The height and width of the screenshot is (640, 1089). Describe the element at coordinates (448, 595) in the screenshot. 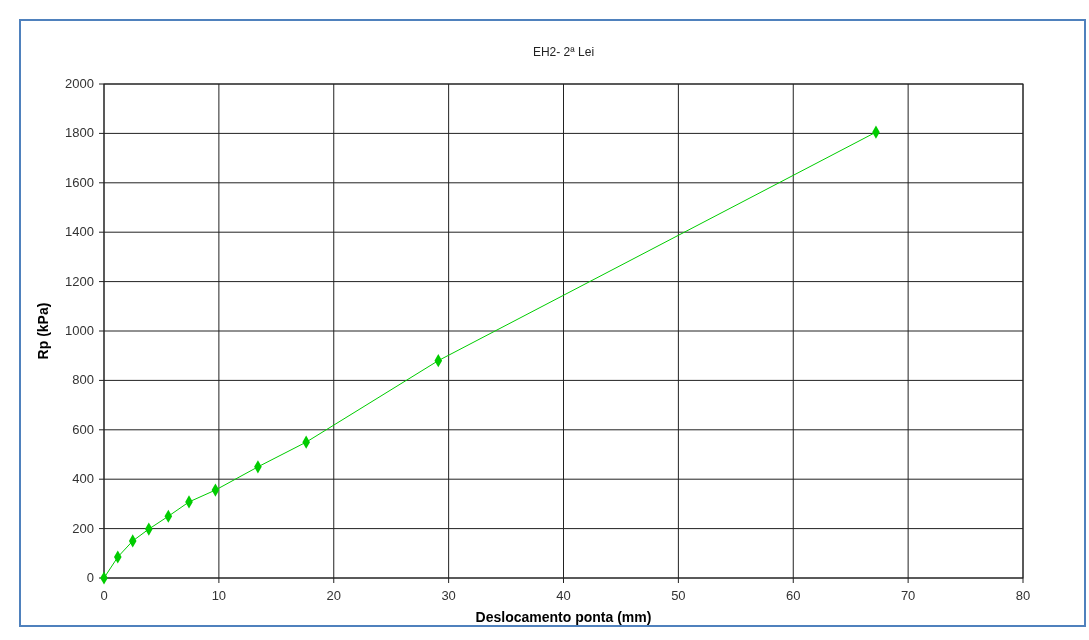

I see `x-tick-label: 30` at that location.